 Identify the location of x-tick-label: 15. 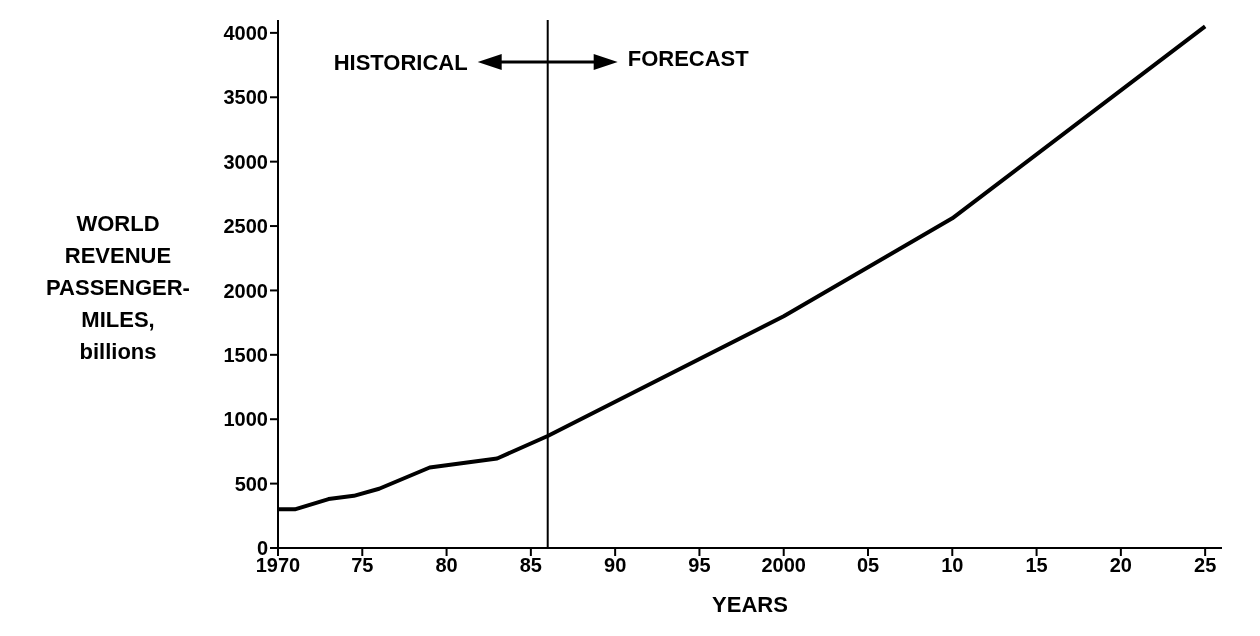
(1036, 565).